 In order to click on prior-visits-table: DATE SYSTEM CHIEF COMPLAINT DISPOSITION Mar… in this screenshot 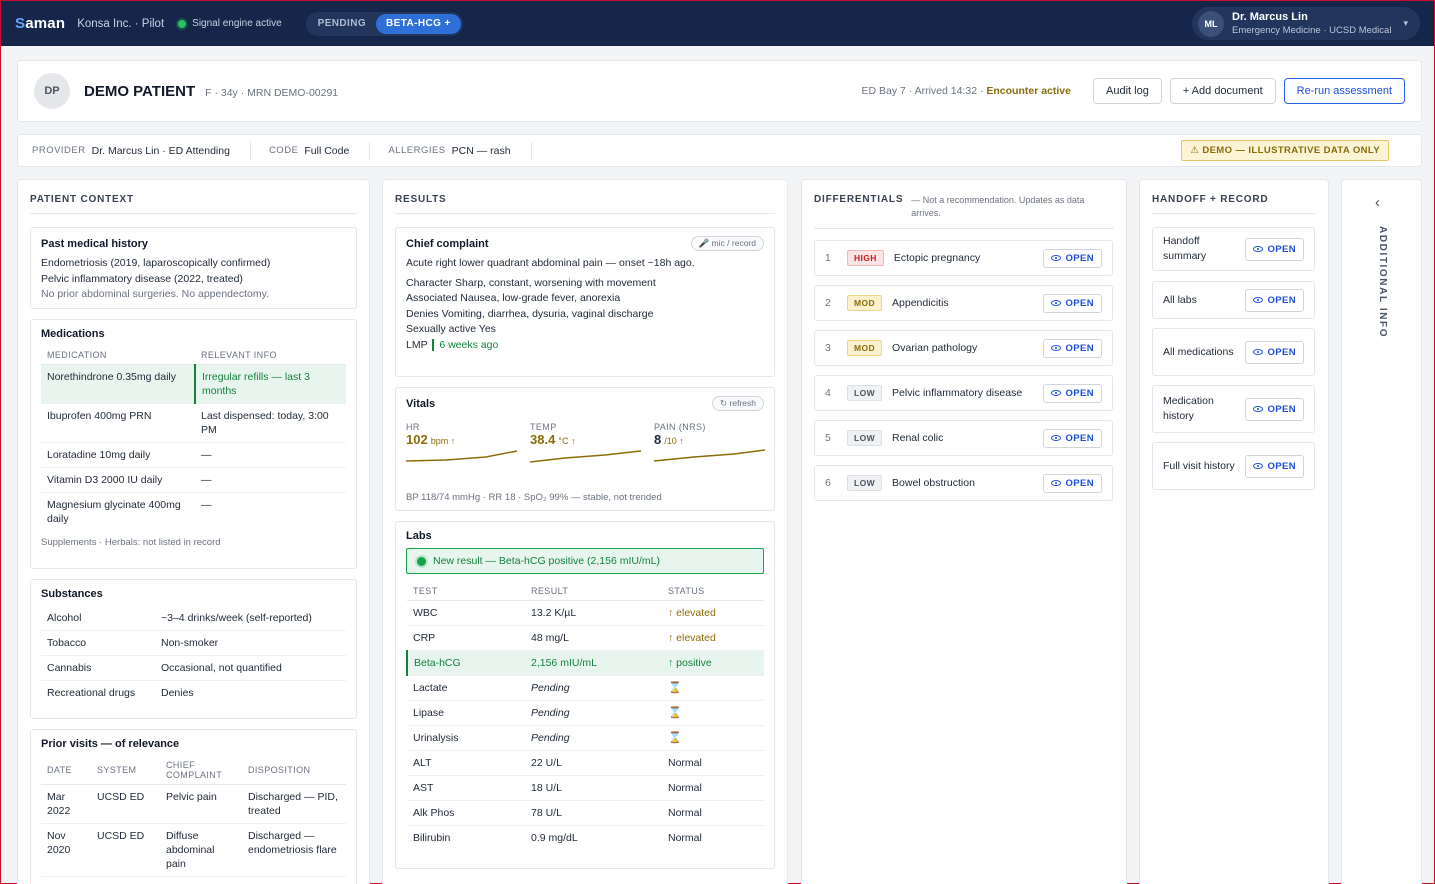, I will do `click(193, 816)`.